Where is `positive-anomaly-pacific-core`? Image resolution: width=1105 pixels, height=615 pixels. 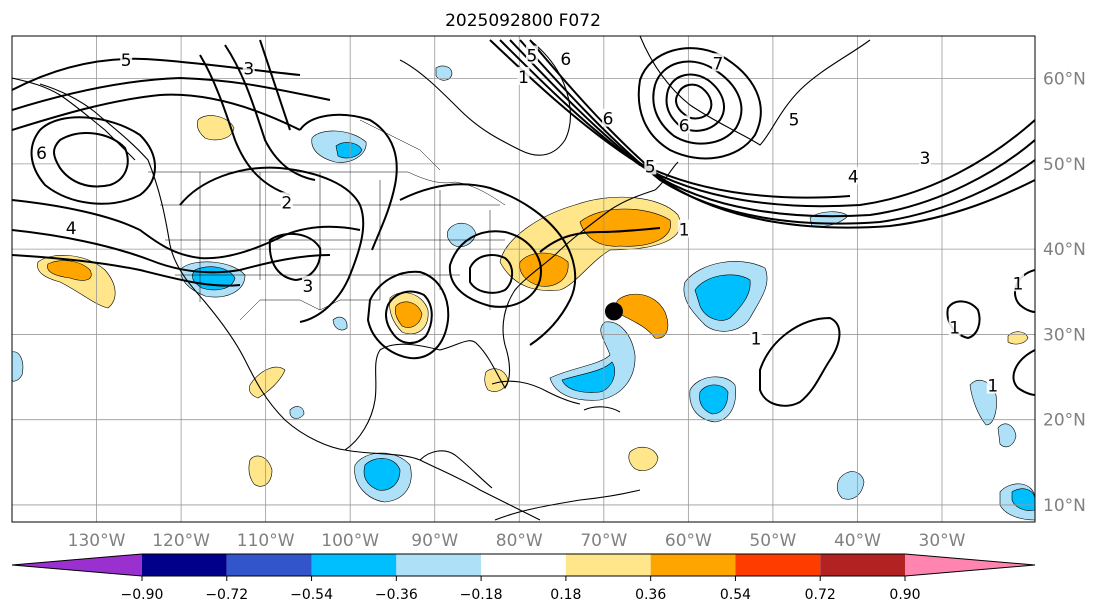
positive-anomaly-pacific-core is located at coordinates (69, 270).